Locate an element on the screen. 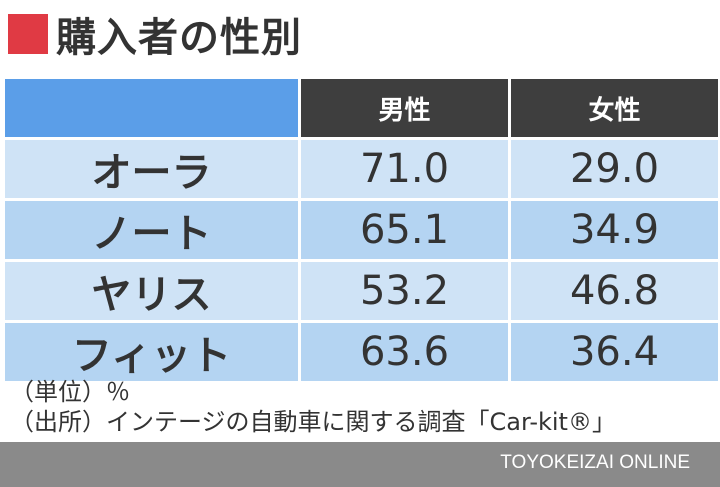 This screenshot has width=720, height=487. cell-male: 53.2 is located at coordinates (404, 291).